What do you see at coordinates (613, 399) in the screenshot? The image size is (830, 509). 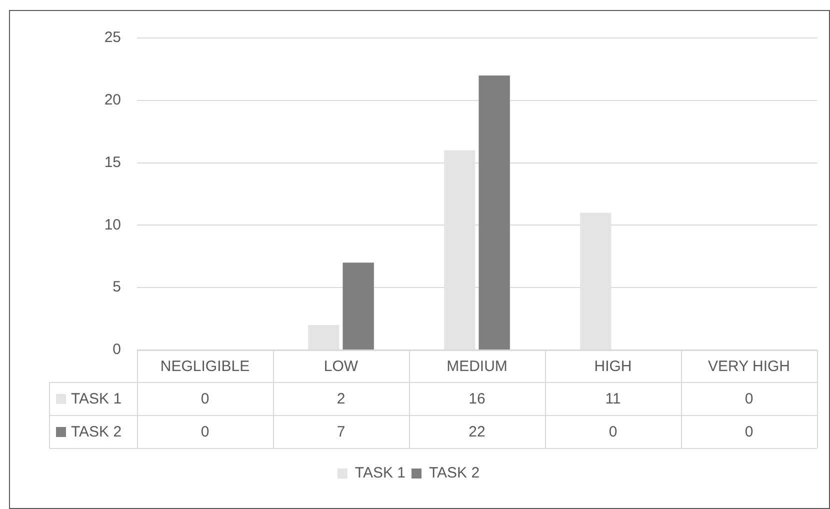 I see `data-label: 11` at bounding box center [613, 399].